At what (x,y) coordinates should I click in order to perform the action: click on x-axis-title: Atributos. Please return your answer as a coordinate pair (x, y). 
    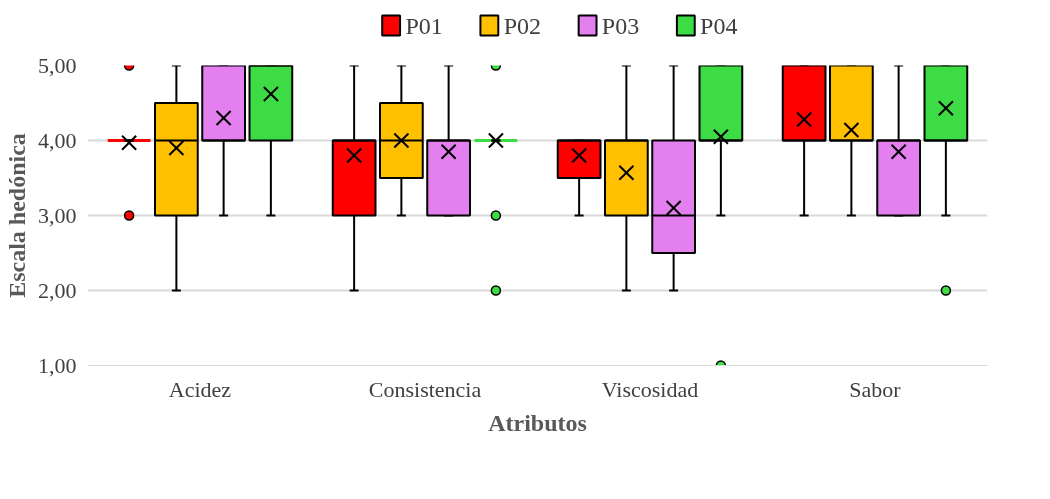
    Looking at the image, I should click on (537, 422).